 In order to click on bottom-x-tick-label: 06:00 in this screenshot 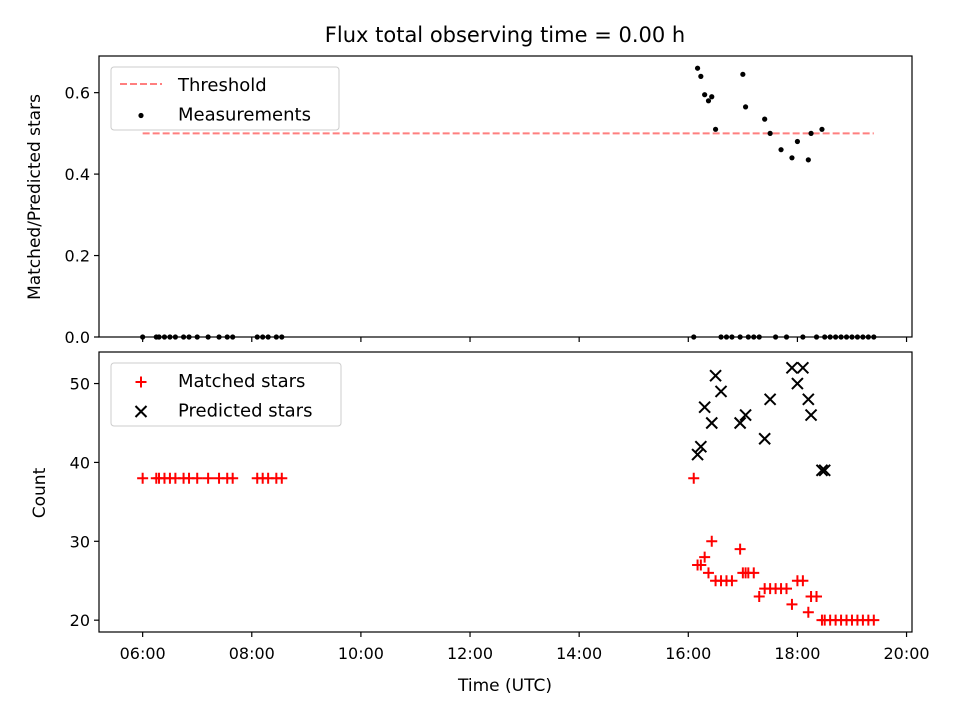, I will do `click(143, 653)`.